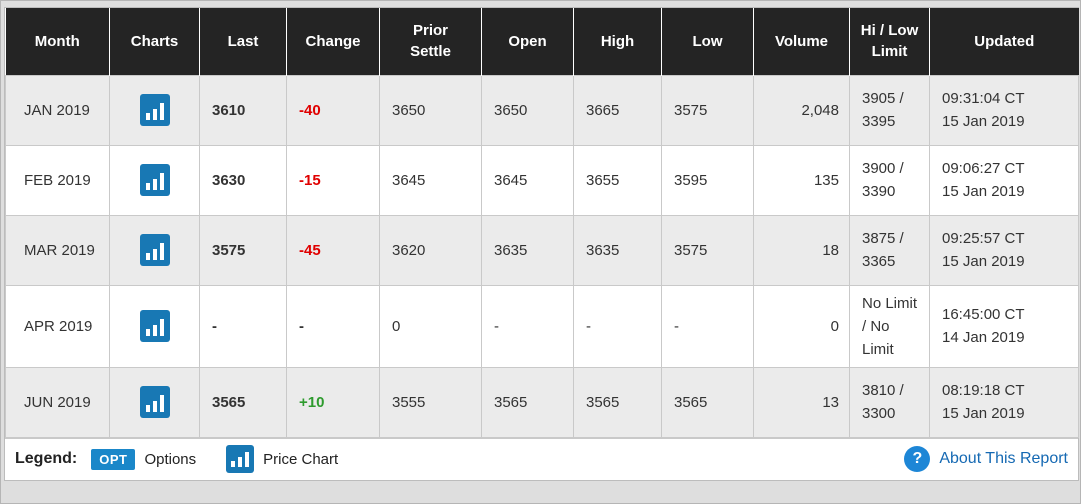  Describe the element at coordinates (1004, 326) in the screenshot. I see `cell-updated: 16:45:00 CT 14 Jan 2019` at that location.